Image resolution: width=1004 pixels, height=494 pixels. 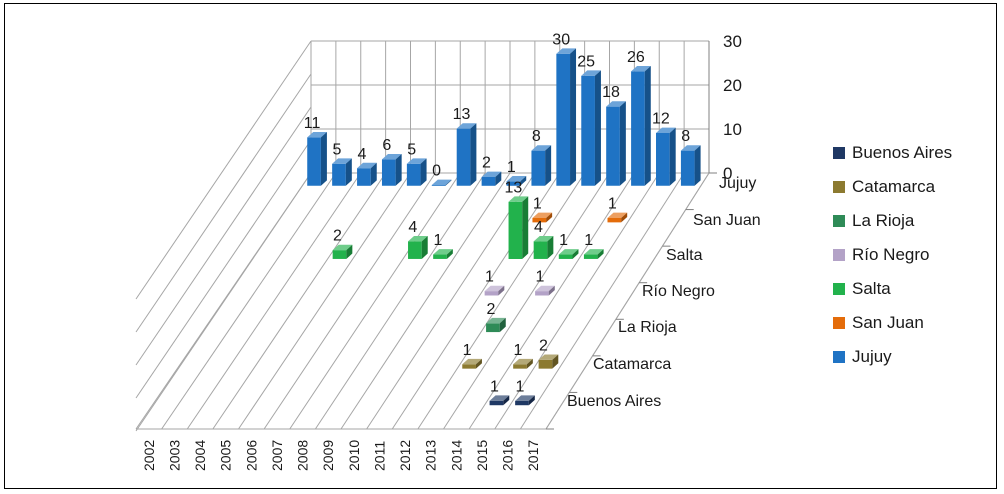 I want to click on year-tick-label: 2004, so click(x=200, y=455).